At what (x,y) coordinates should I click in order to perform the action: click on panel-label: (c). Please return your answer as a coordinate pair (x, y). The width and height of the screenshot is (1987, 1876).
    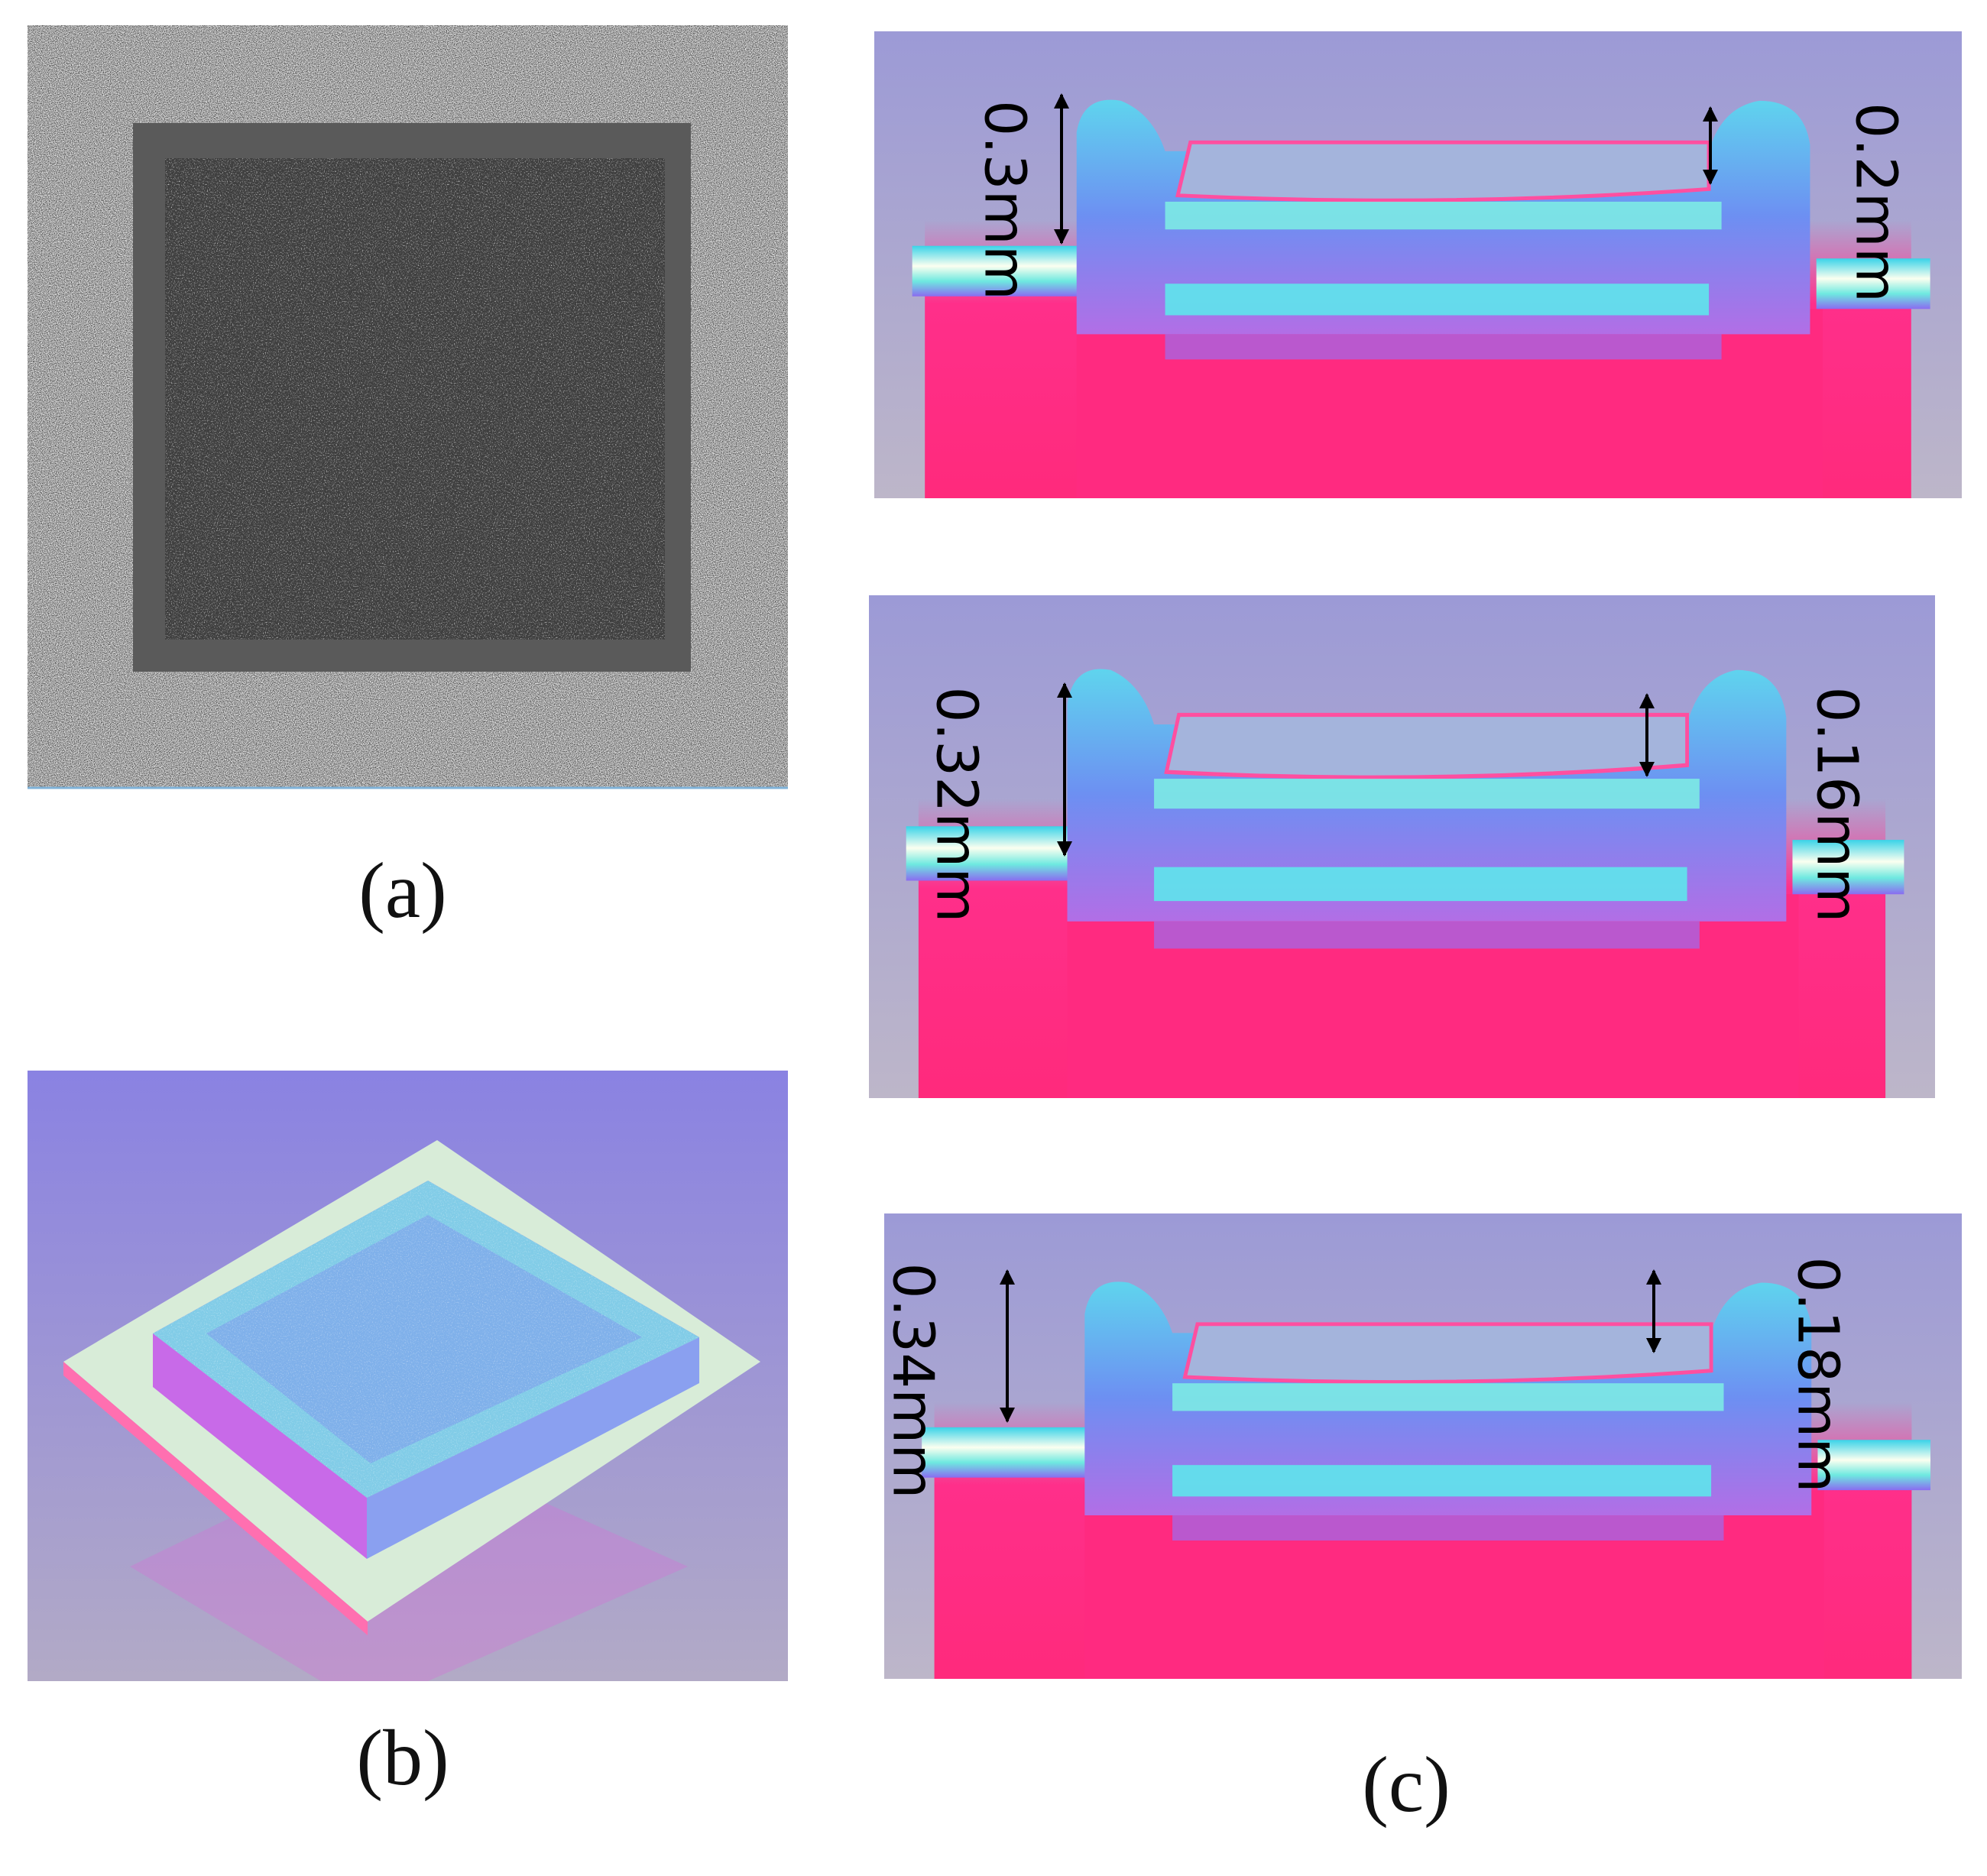
    Looking at the image, I should click on (1406, 1785).